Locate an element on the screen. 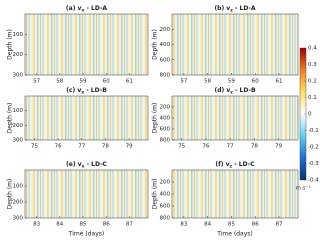  colorbar-tick-label: -0.3 is located at coordinates (313, 164).